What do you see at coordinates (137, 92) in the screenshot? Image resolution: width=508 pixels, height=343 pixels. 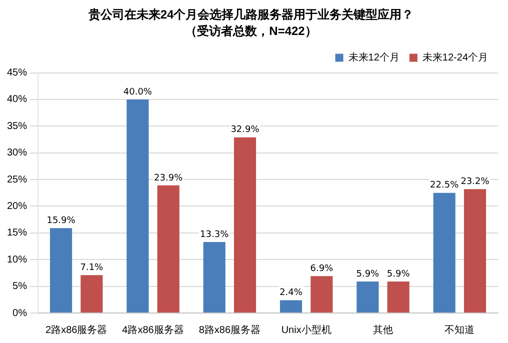 I see `data-label: 40.0%` at bounding box center [137, 92].